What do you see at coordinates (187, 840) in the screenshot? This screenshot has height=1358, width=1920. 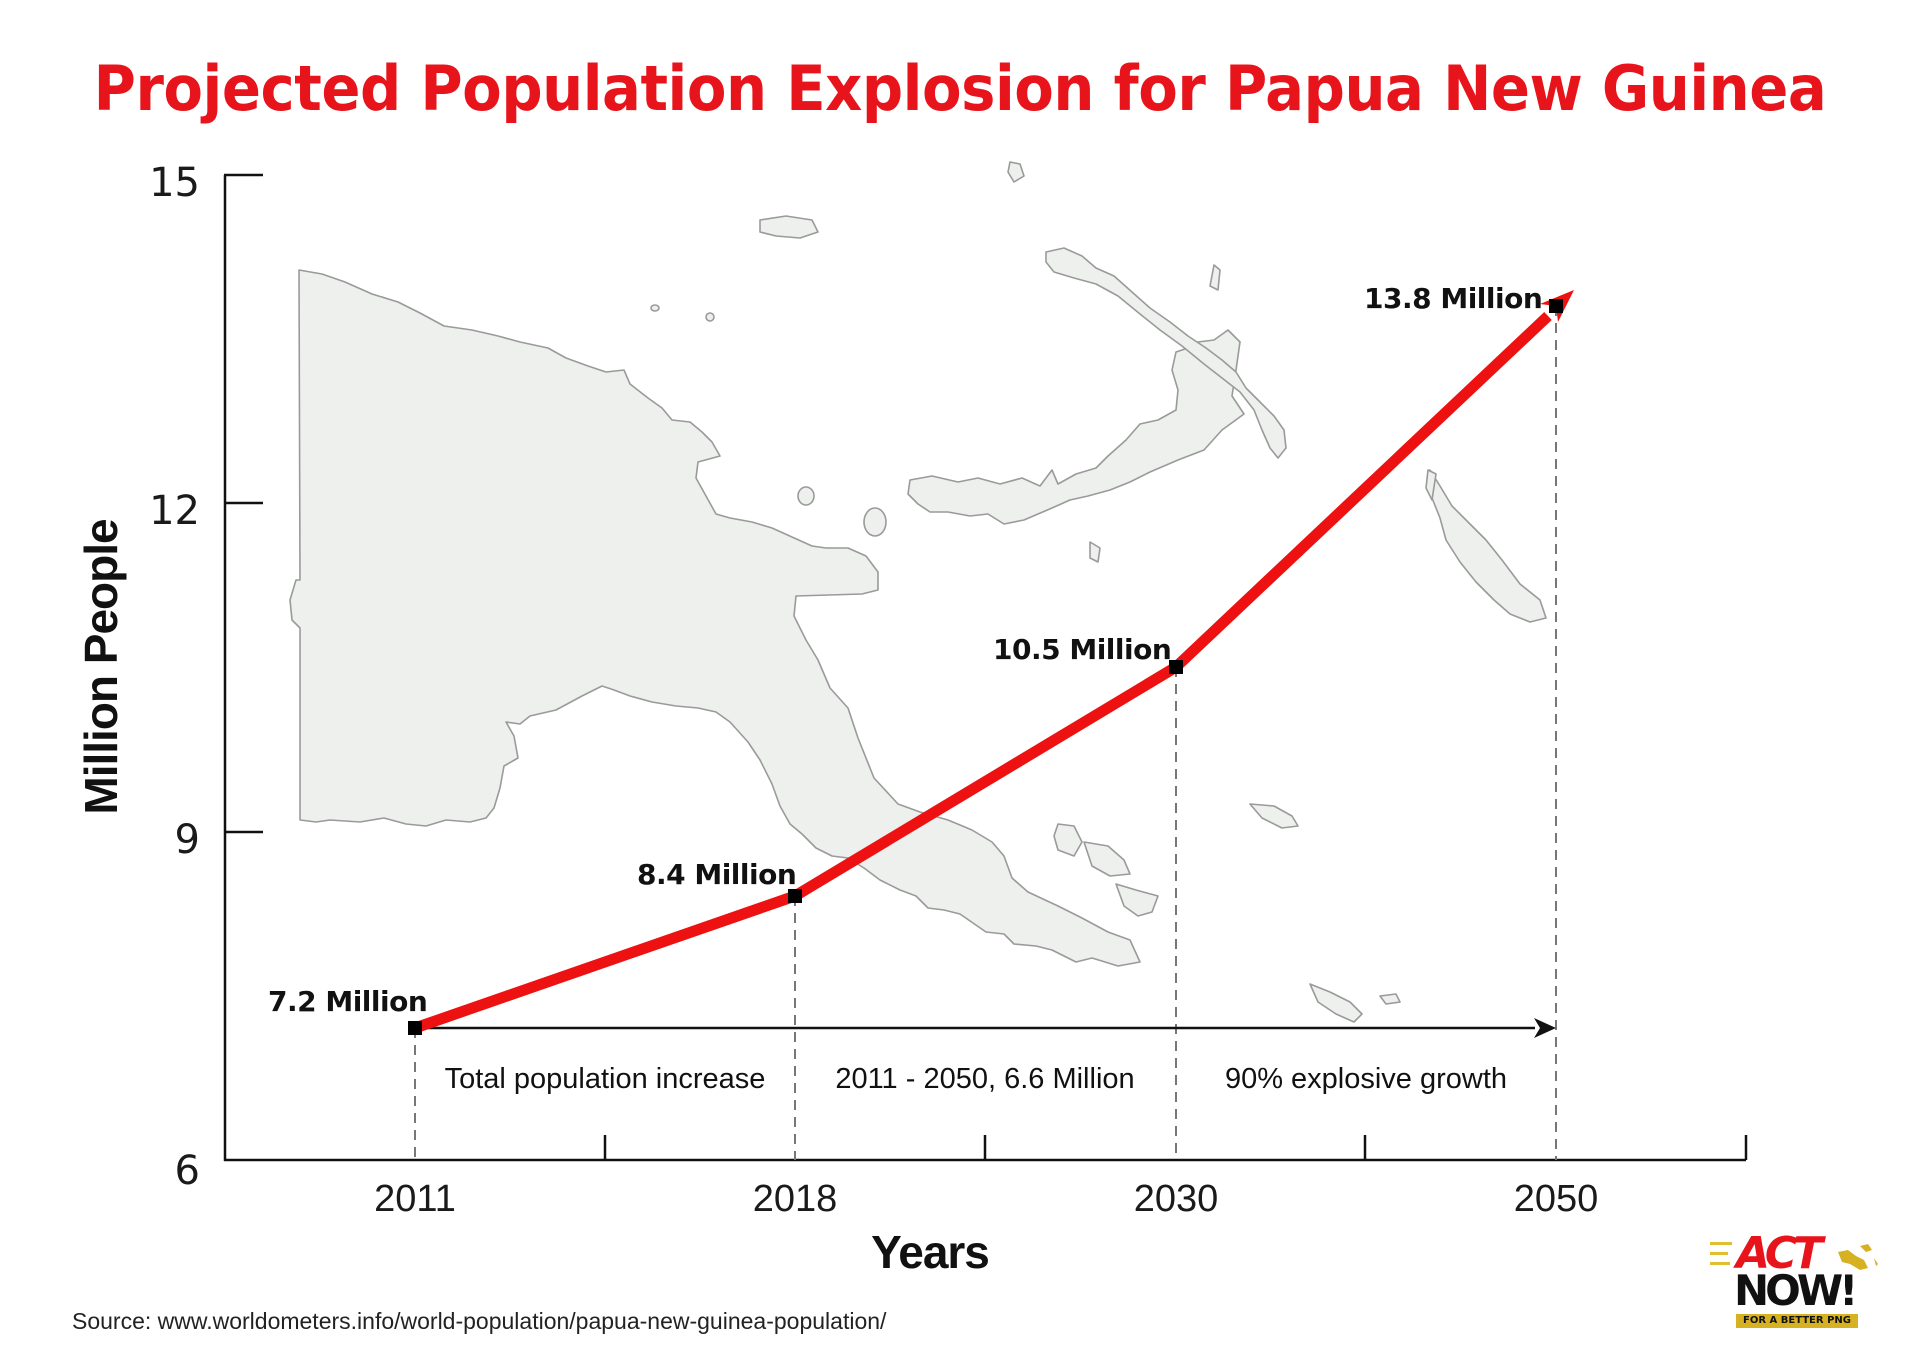 I see `y-tick-label: 9` at bounding box center [187, 840].